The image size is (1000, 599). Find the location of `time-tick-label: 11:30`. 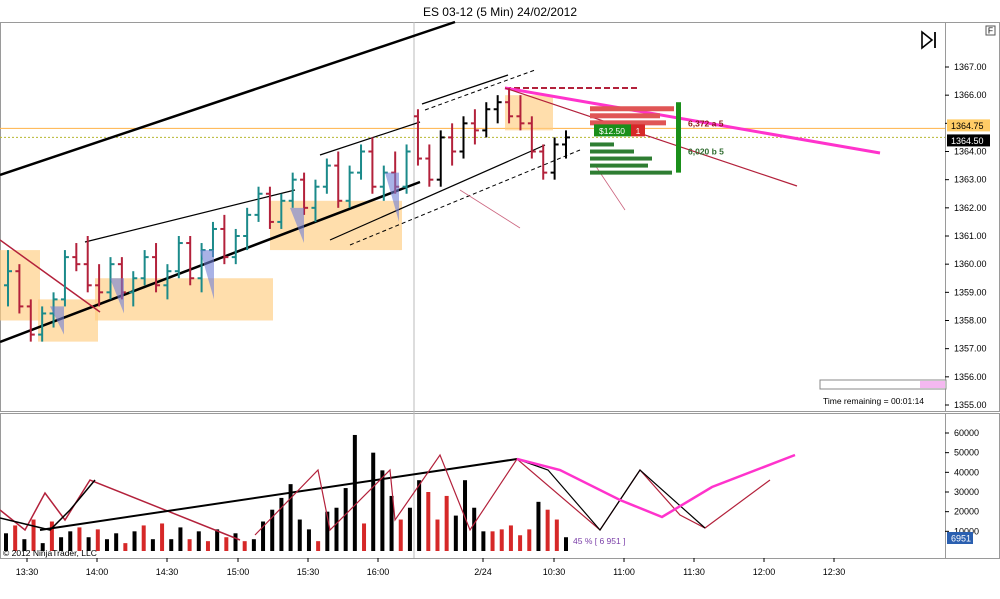

time-tick-label: 11:30 is located at coordinates (694, 572).